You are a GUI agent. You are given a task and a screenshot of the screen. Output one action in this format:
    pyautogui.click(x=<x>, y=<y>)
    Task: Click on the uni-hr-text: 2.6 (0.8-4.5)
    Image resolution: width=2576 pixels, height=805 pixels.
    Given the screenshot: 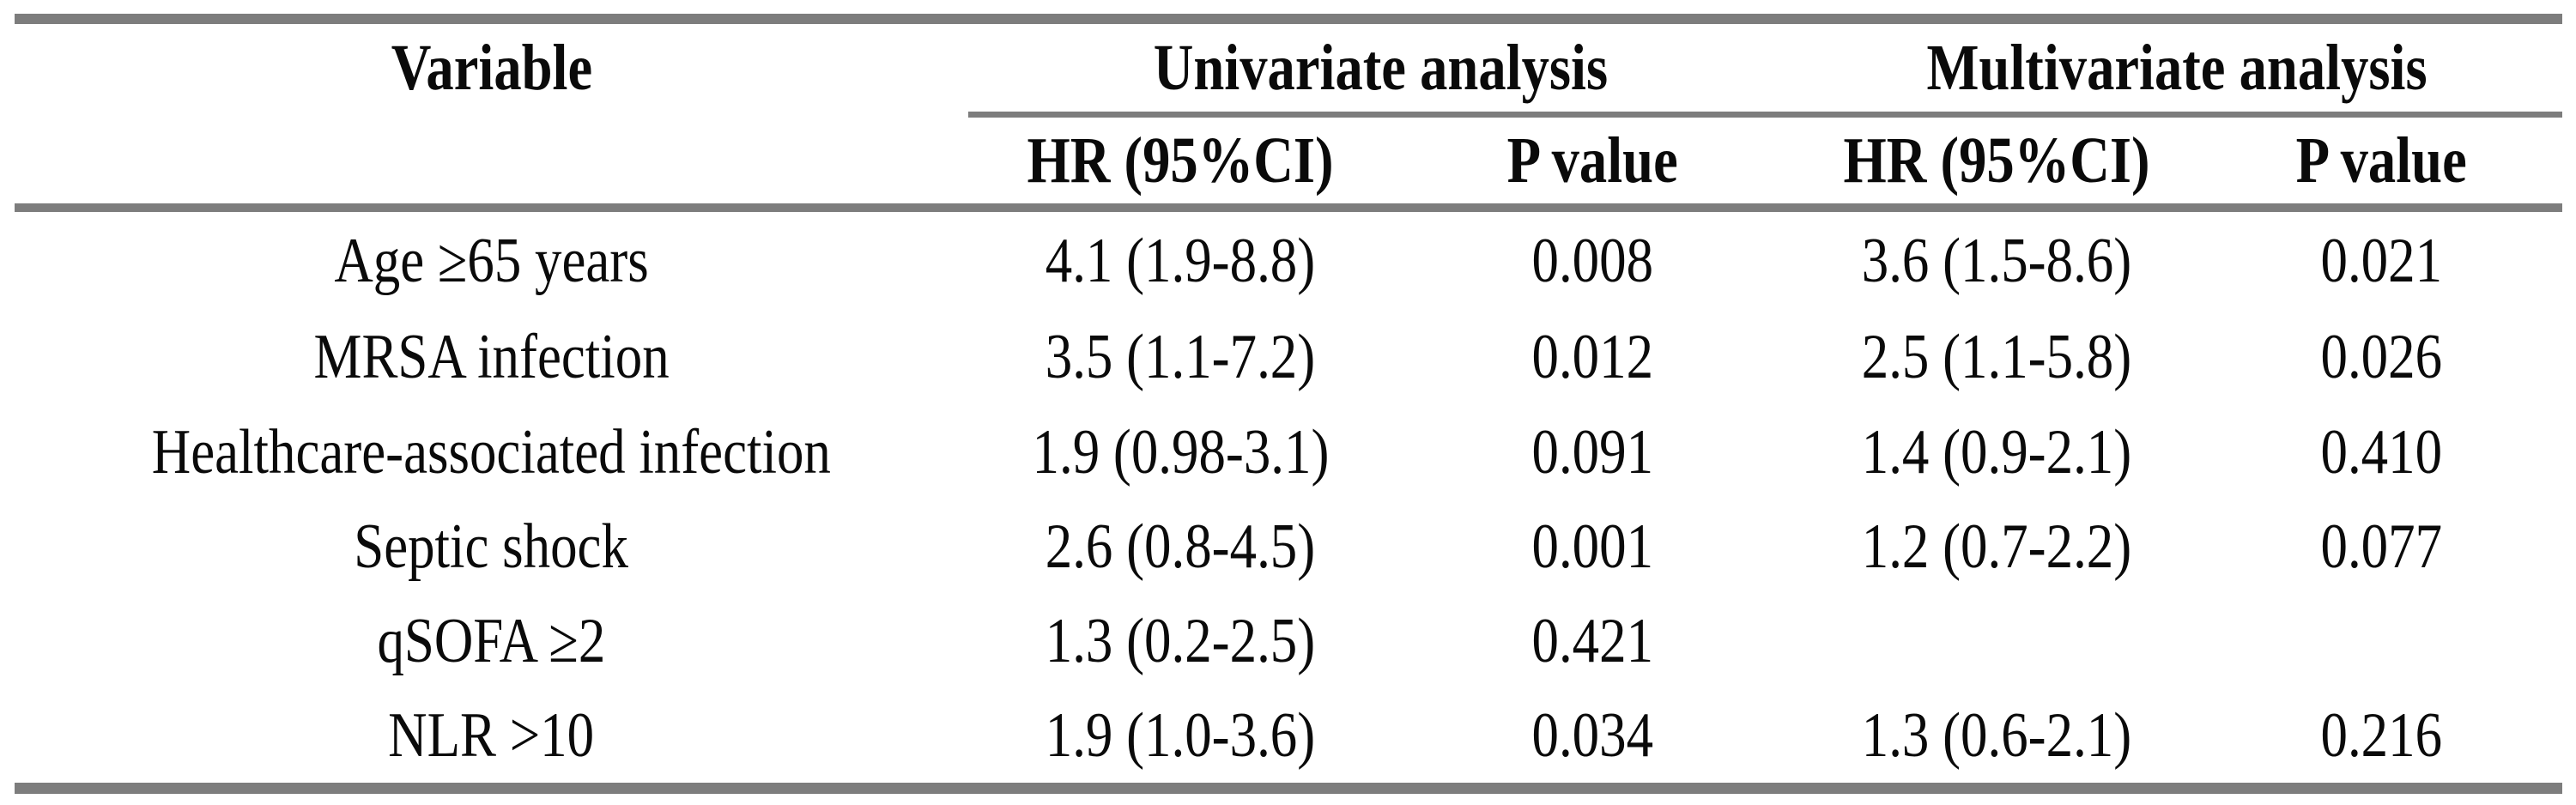 What is the action you would take?
    pyautogui.click(x=1180, y=546)
    